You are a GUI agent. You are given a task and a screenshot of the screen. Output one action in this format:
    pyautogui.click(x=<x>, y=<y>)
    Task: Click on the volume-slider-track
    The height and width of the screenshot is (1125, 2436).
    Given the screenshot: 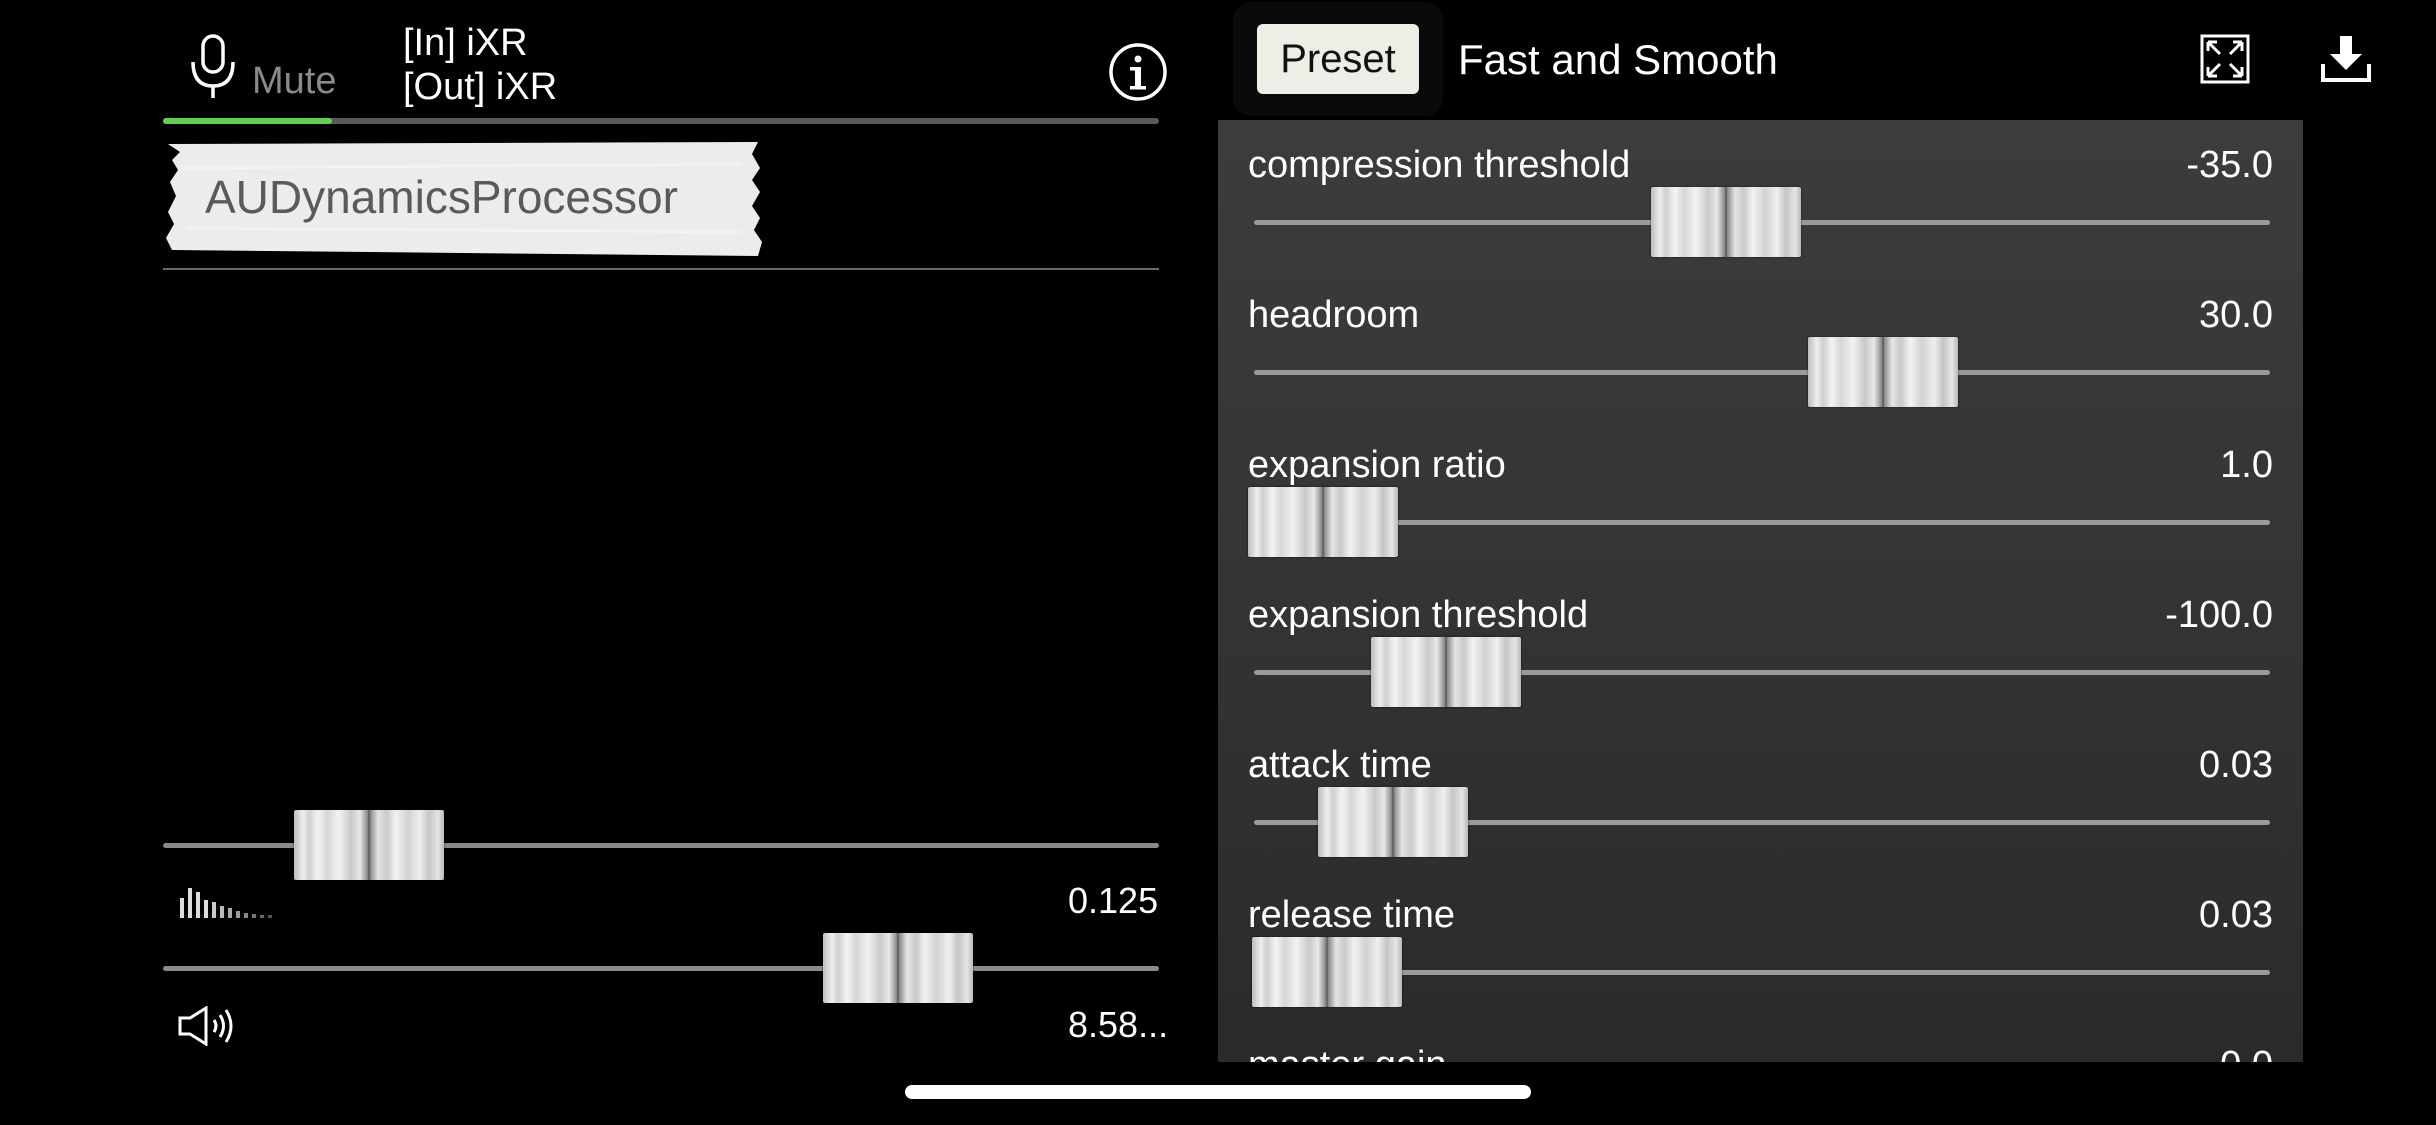 What is the action you would take?
    pyautogui.click(x=661, y=968)
    